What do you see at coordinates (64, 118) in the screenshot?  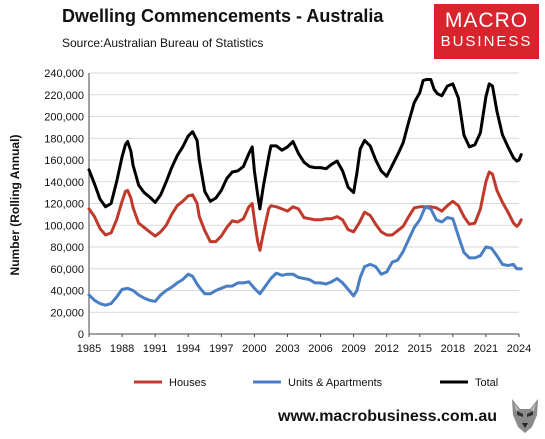 I see `y-tick-label: 200,000` at bounding box center [64, 118].